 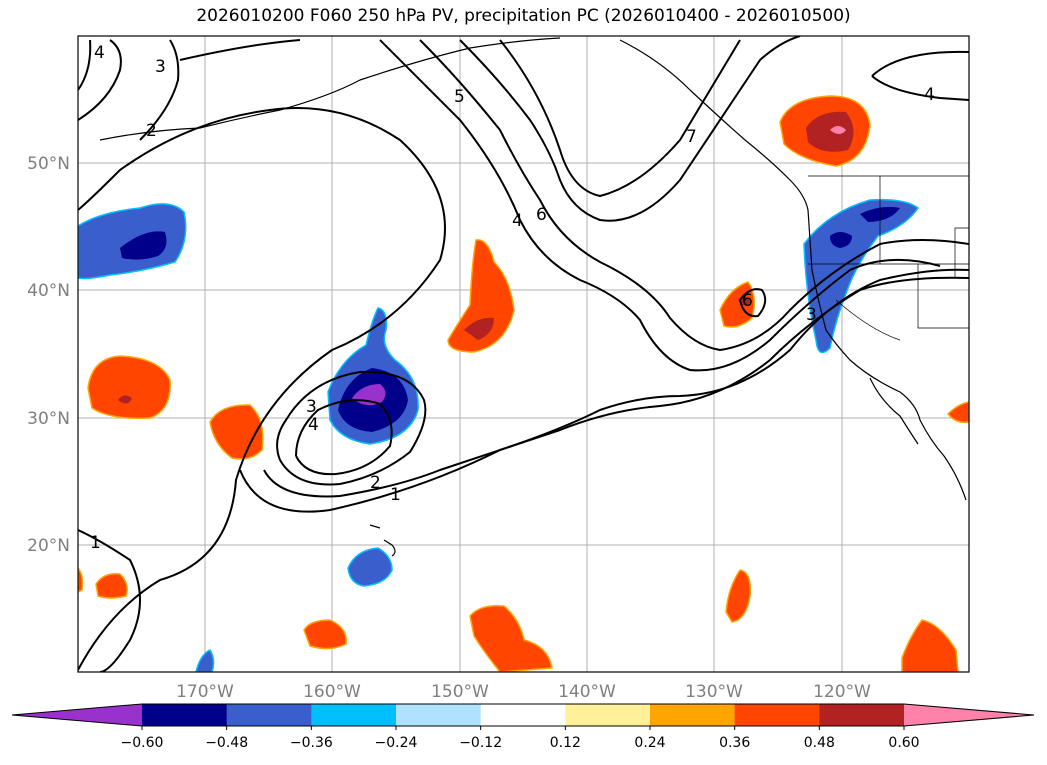 I want to click on neg-blob-south, so click(x=205, y=660).